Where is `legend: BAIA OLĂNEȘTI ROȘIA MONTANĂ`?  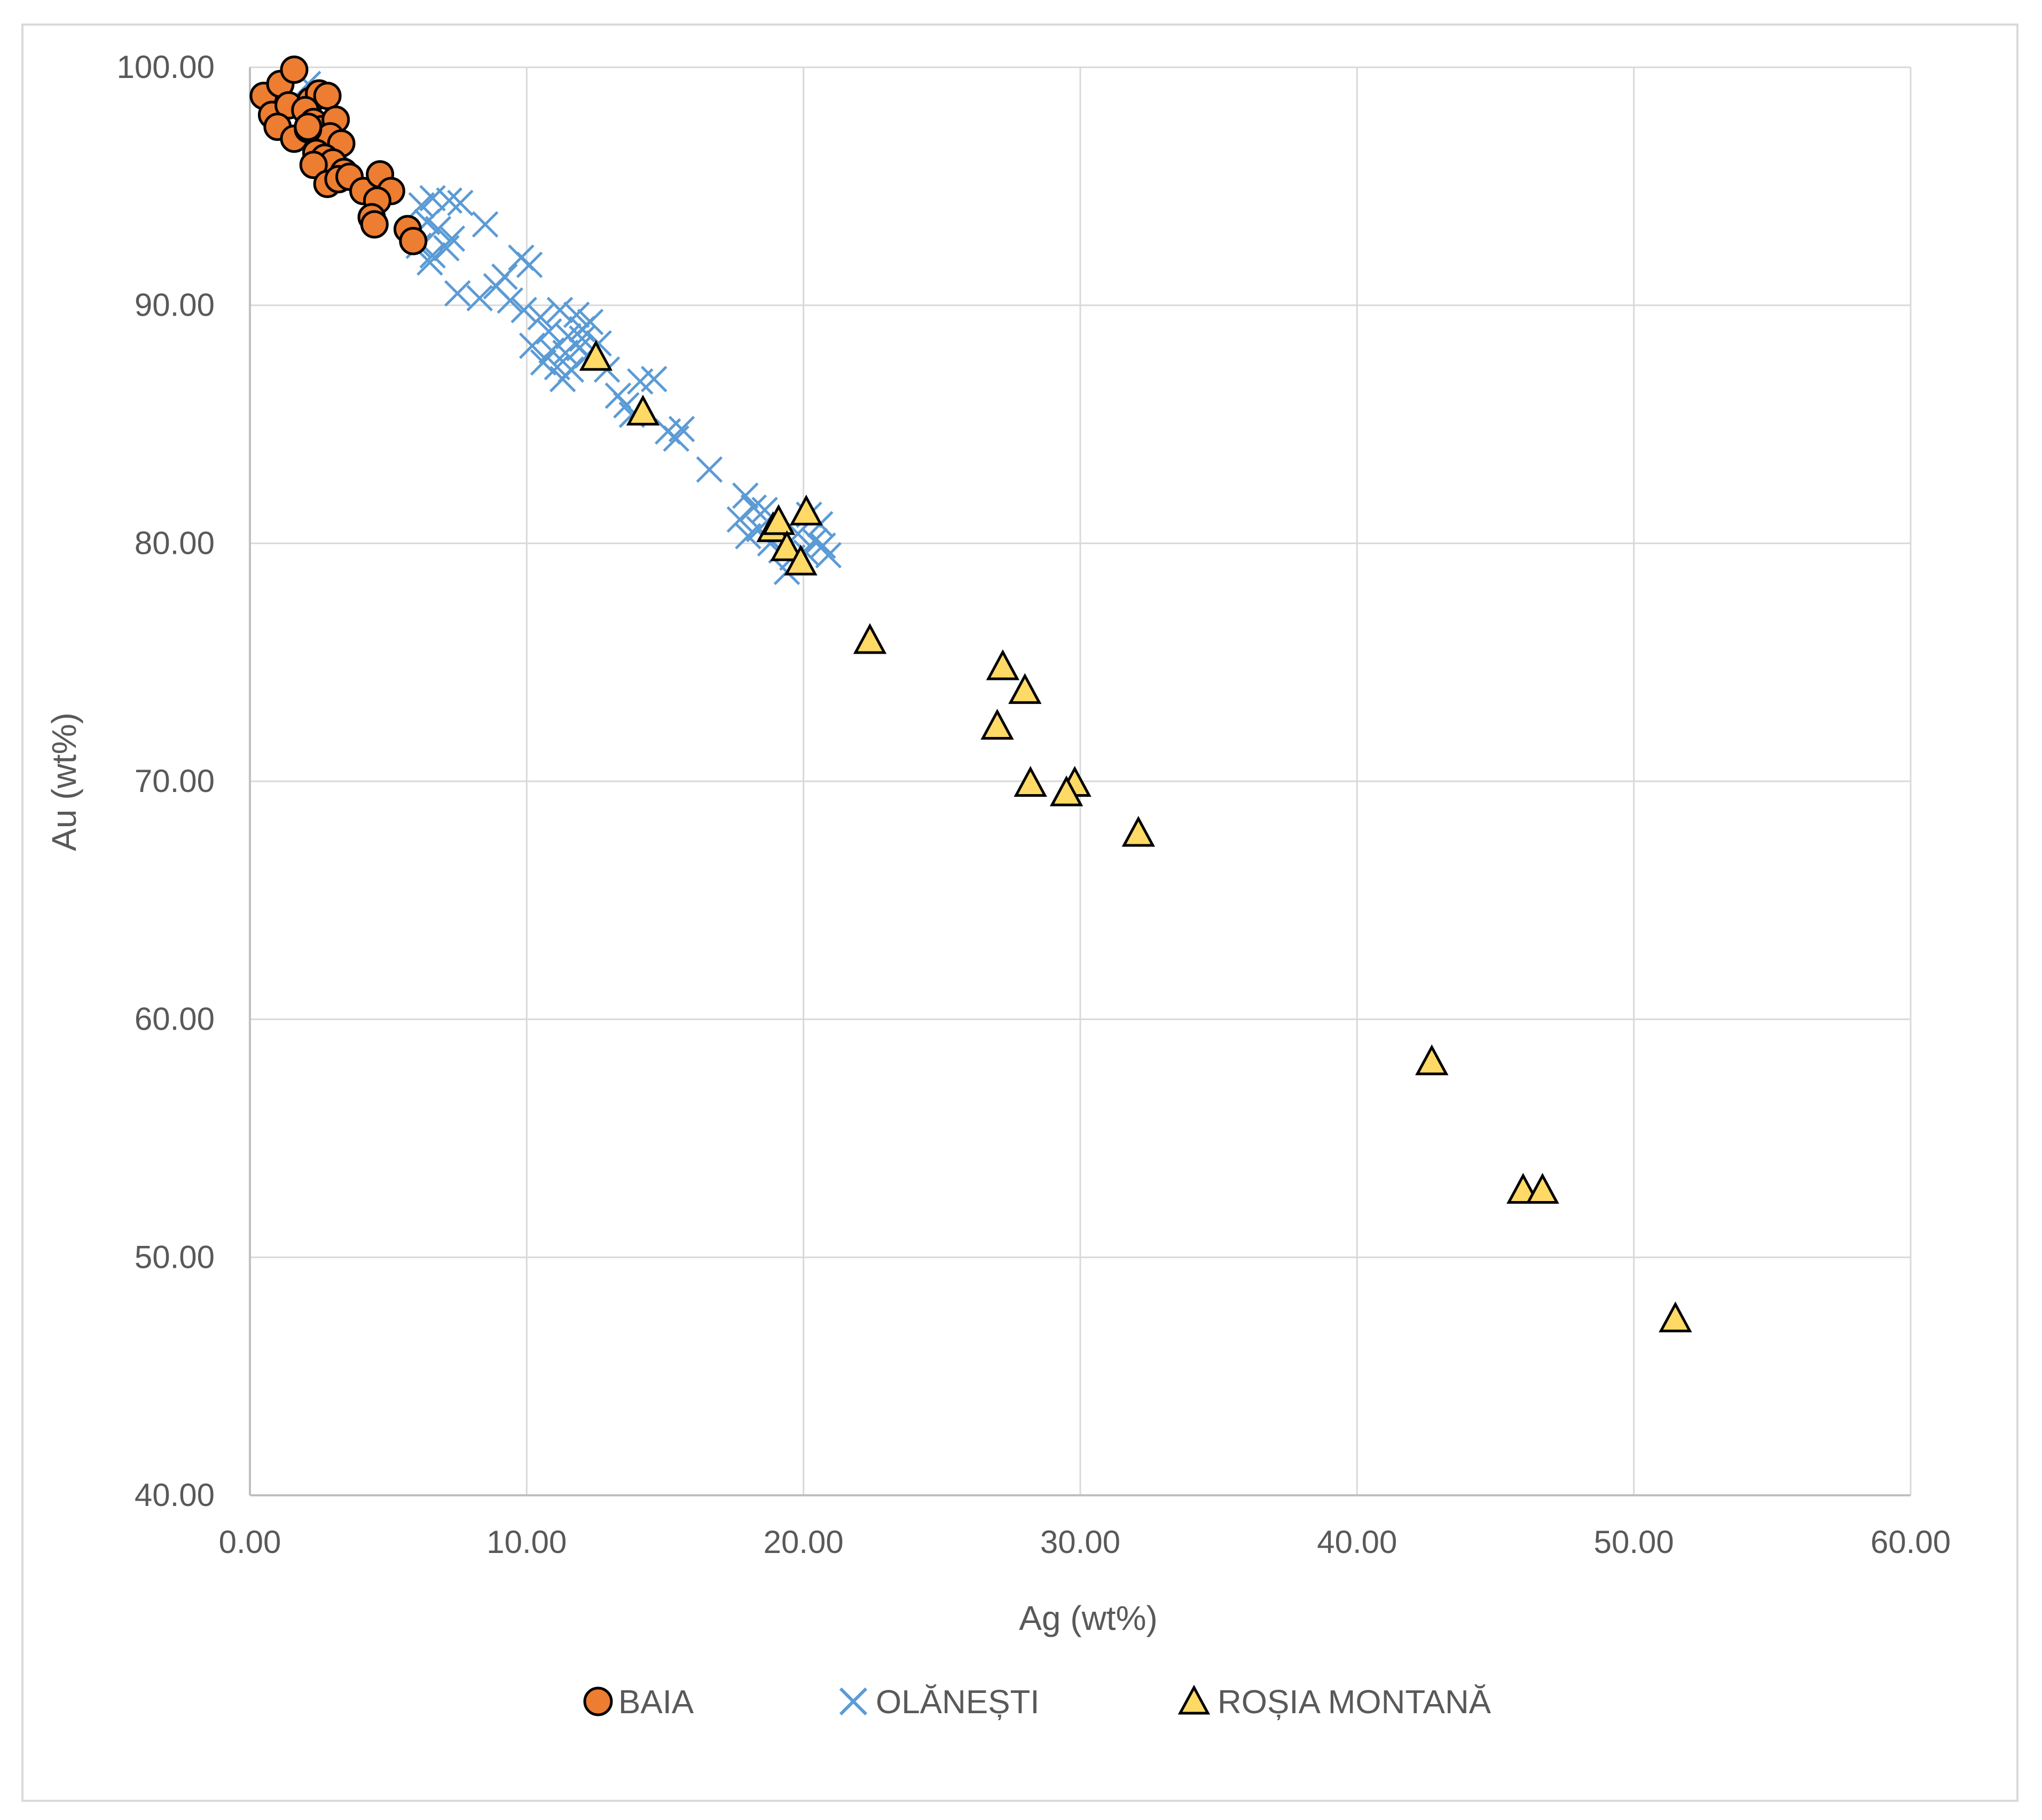
legend: BAIA OLĂNEȘTI ROȘIA MONTANĂ is located at coordinates (1037, 1702).